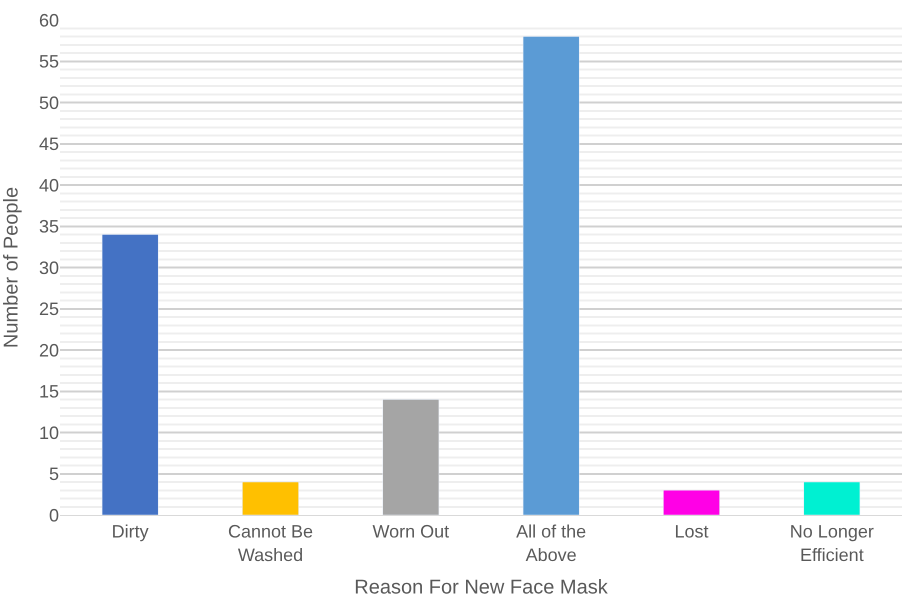 The width and height of the screenshot is (912, 604). Describe the element at coordinates (48, 432) in the screenshot. I see `y-tick-label: 10` at that location.